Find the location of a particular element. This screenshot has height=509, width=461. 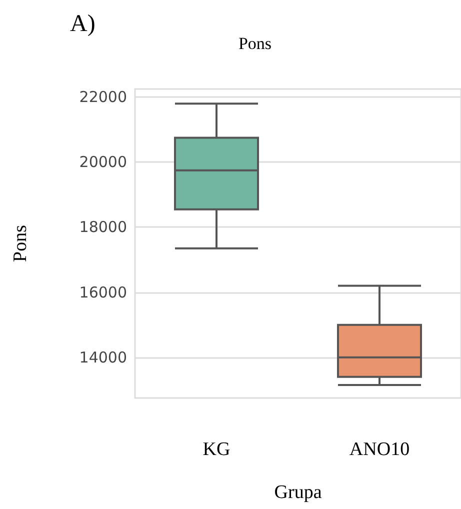

y-tick-label: 18000 is located at coordinates (103, 227).